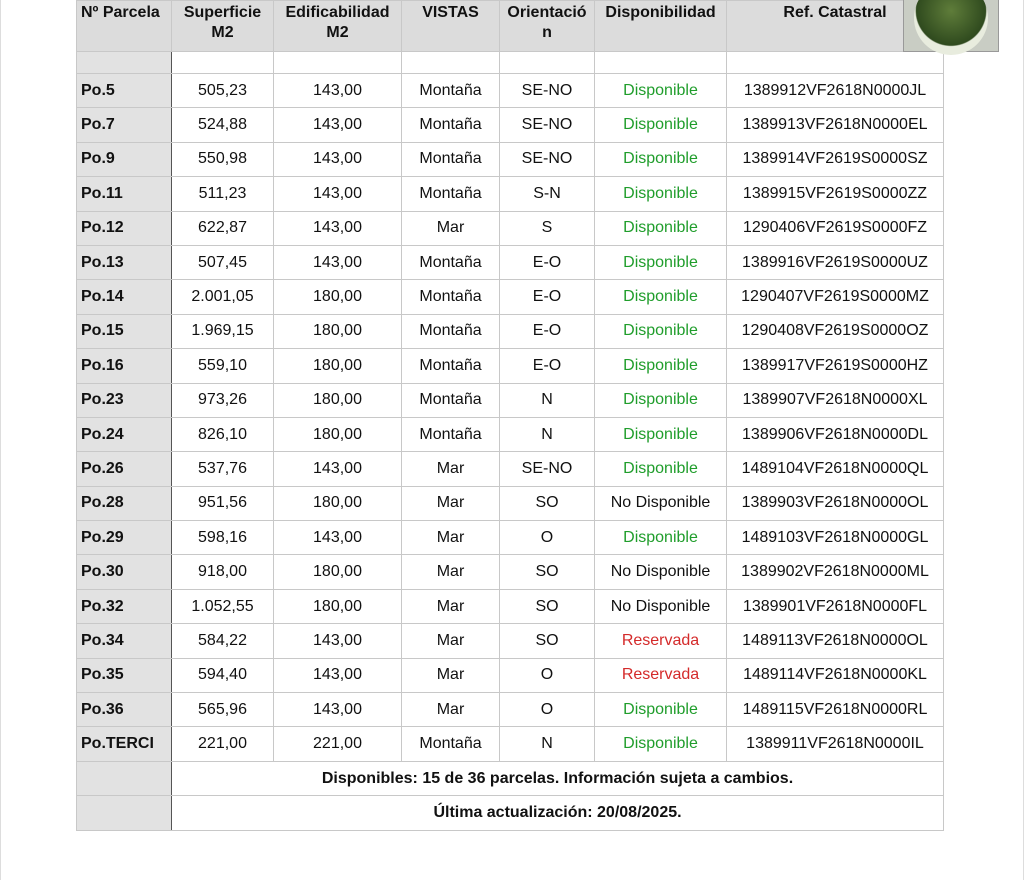 Image resolution: width=1024 pixels, height=880 pixels. I want to click on cell: 565,96, so click(222, 710).